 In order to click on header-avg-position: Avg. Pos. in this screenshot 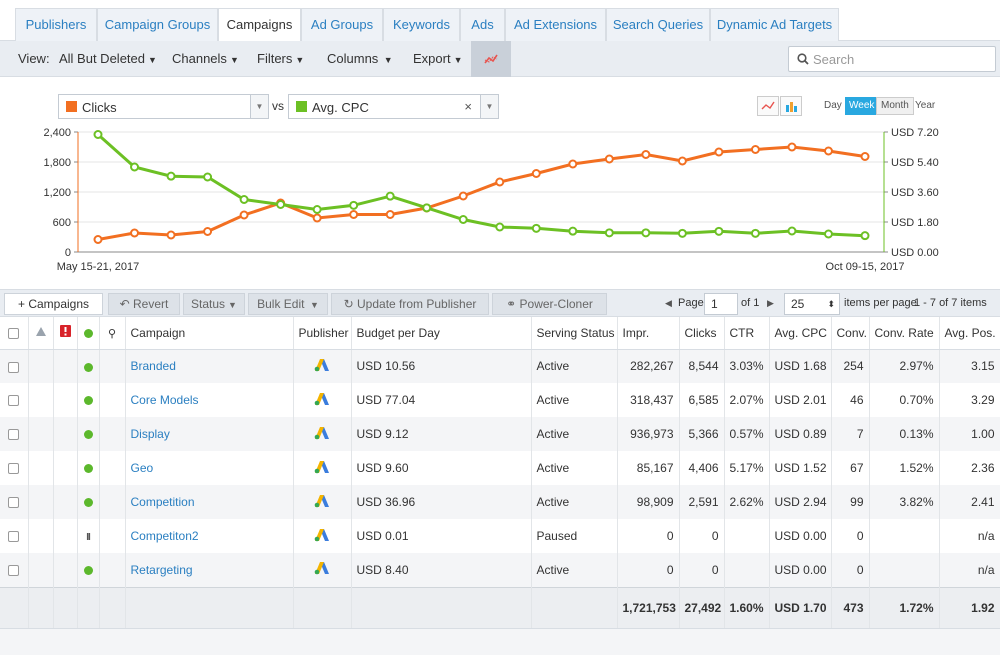, I will do `click(969, 333)`.